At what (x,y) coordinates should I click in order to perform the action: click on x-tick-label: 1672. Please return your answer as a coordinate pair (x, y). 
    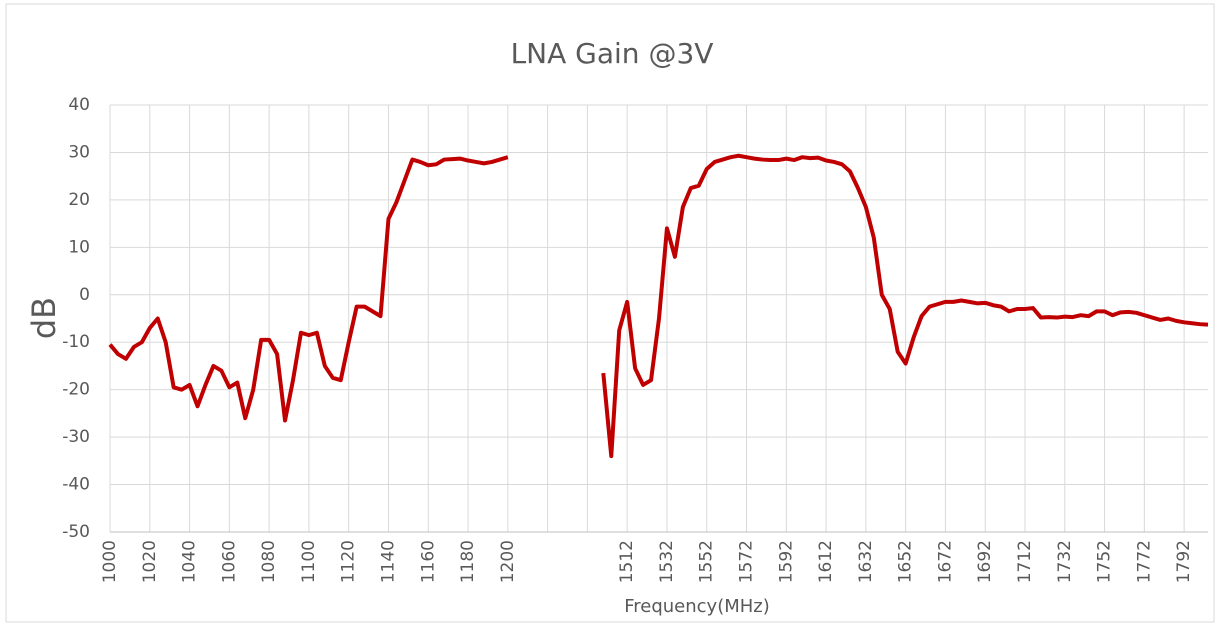
    Looking at the image, I should click on (945, 561).